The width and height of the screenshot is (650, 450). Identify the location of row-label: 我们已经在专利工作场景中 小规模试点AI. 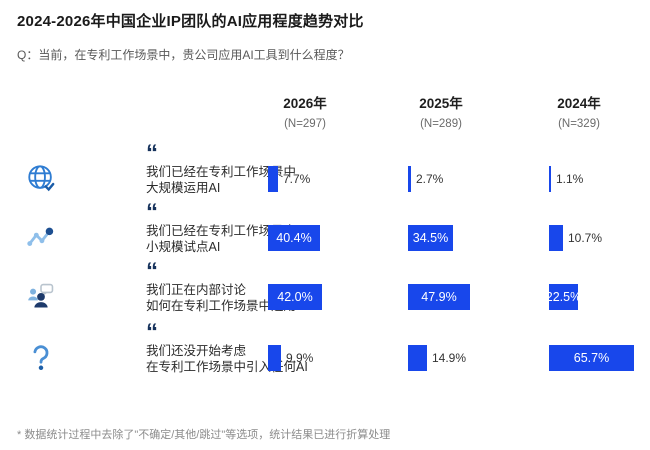
(221, 239).